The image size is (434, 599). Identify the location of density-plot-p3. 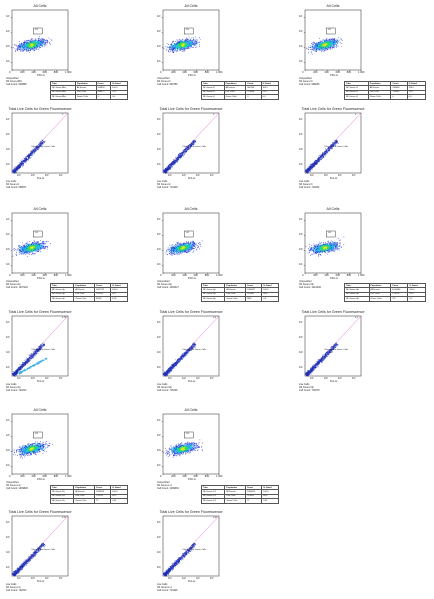
(332, 40).